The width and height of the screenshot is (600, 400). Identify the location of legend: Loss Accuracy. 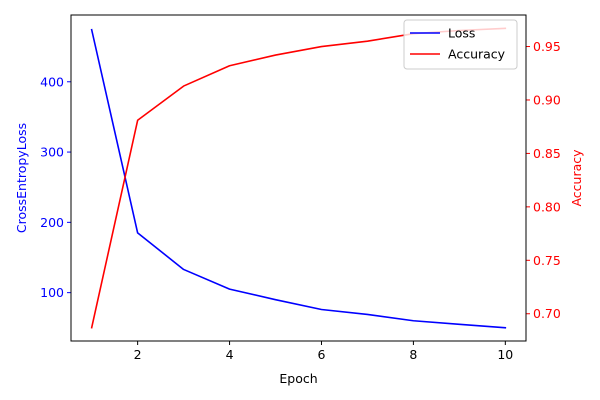
(460, 44).